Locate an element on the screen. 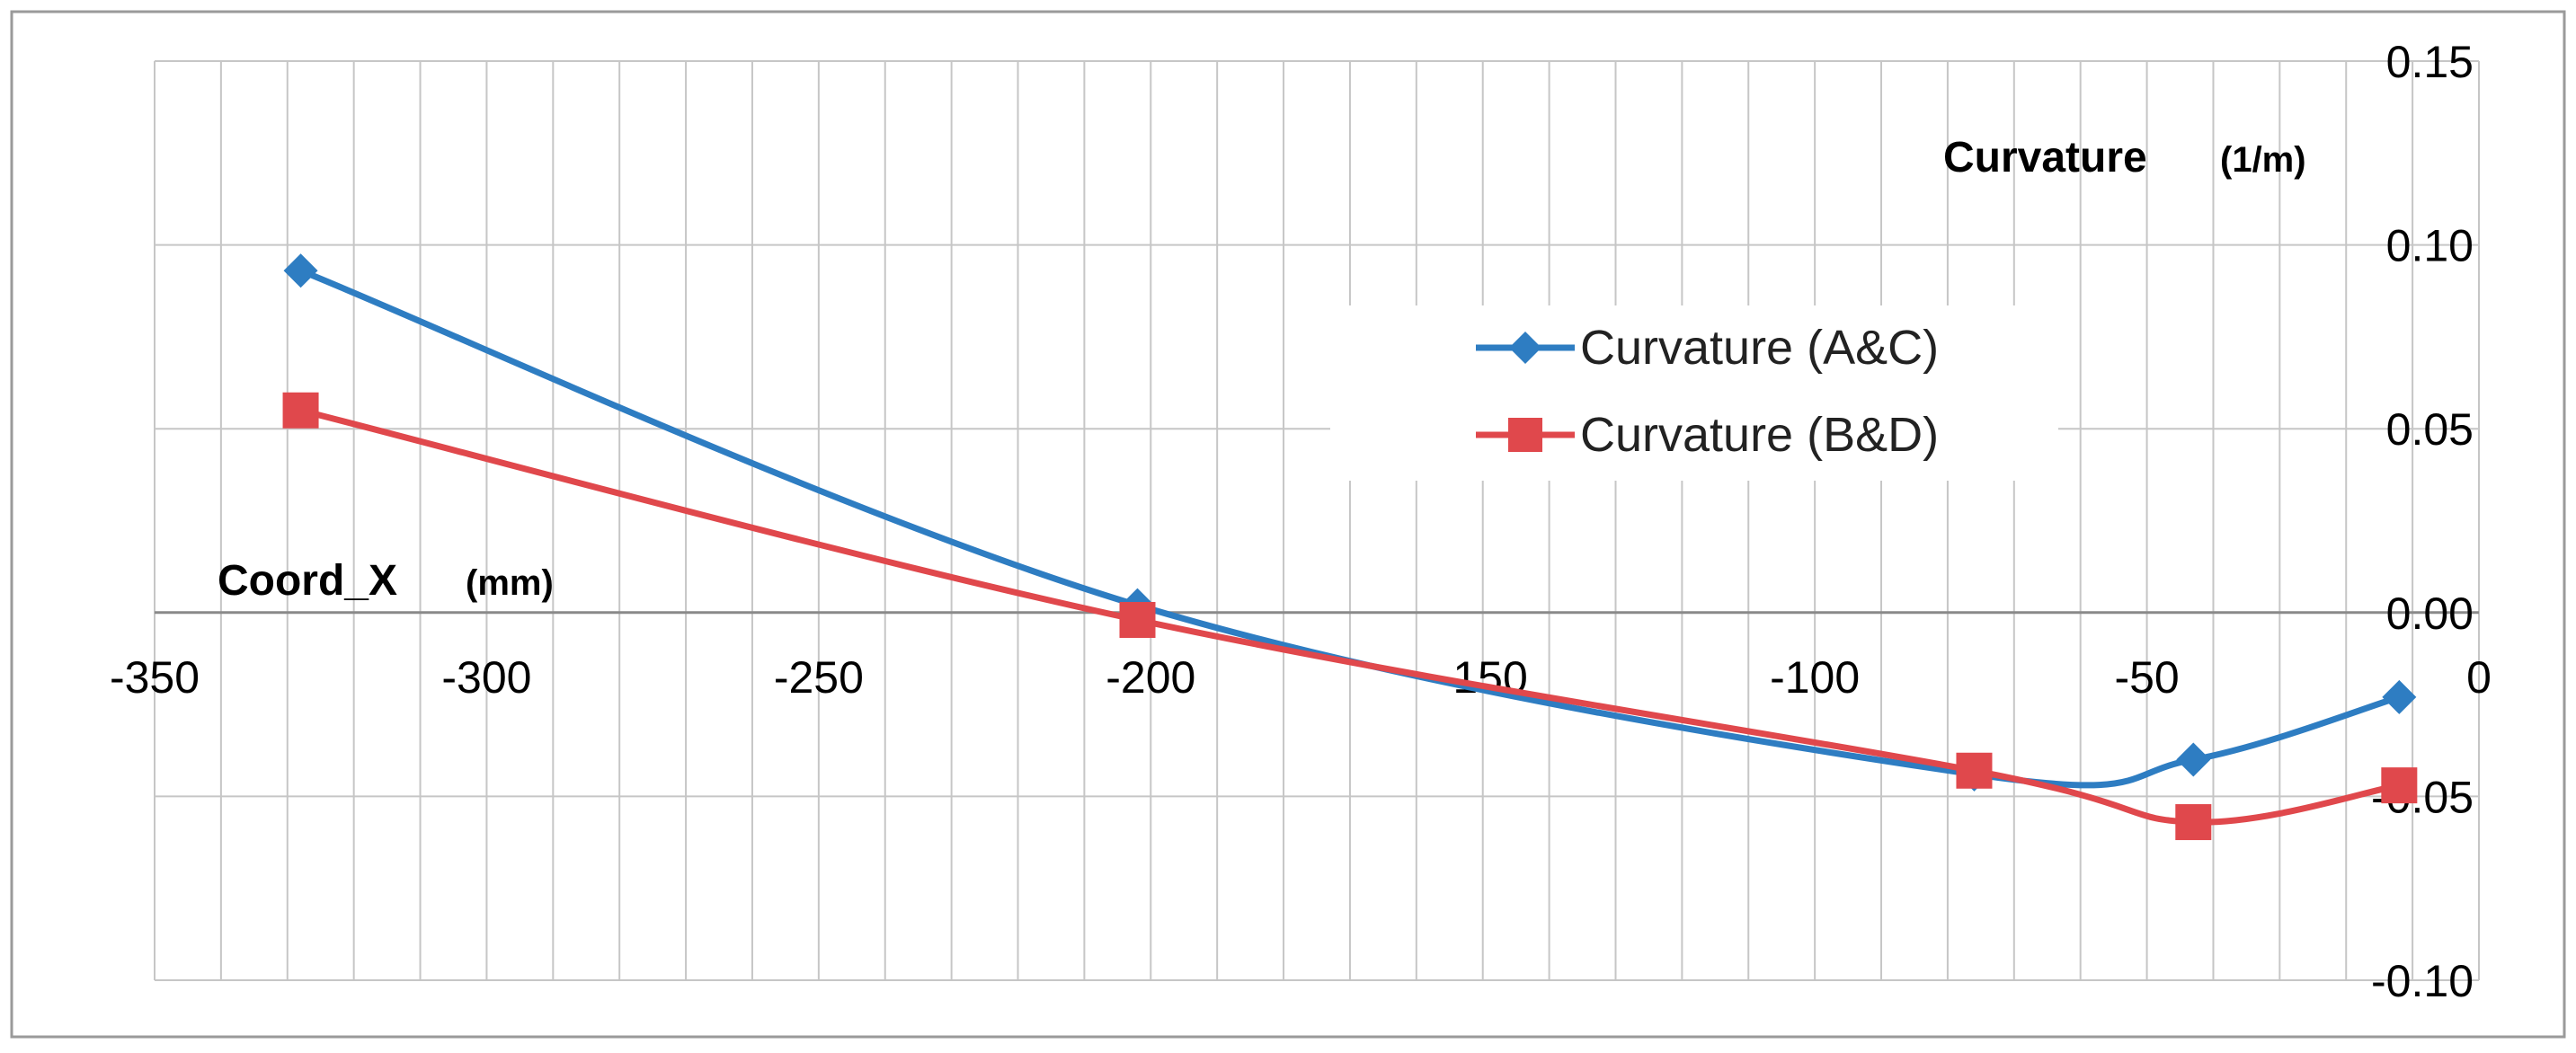 The height and width of the screenshot is (1053, 2576). legend-bd-square-icon is located at coordinates (1525, 435).